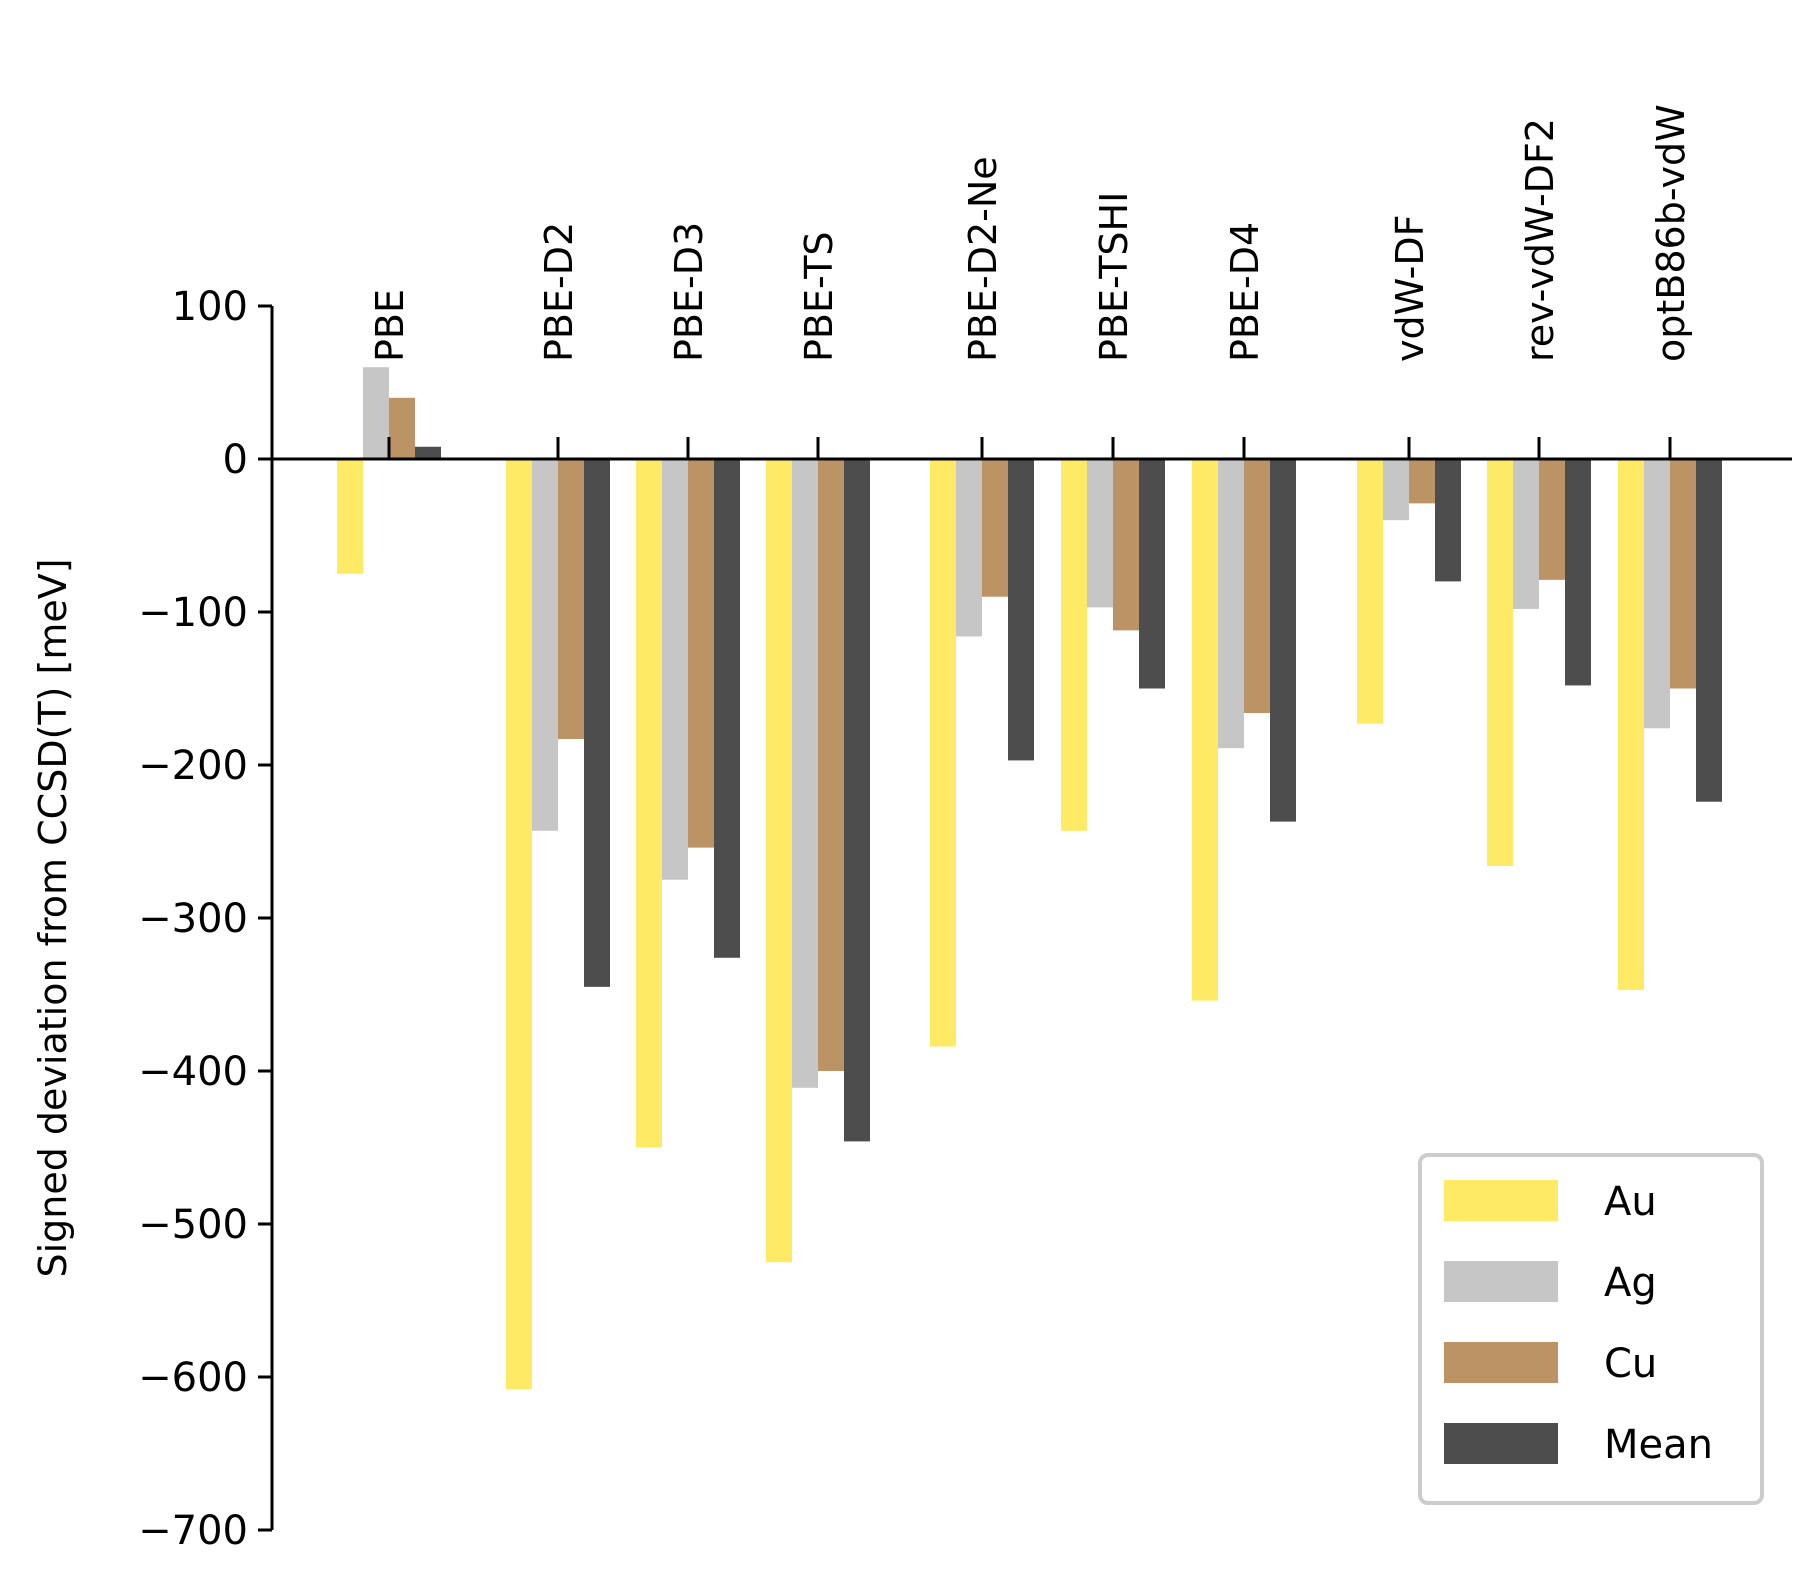 This screenshot has height=1575, width=1800. What do you see at coordinates (689, 292) in the screenshot?
I see `category-label: PBE-D3` at bounding box center [689, 292].